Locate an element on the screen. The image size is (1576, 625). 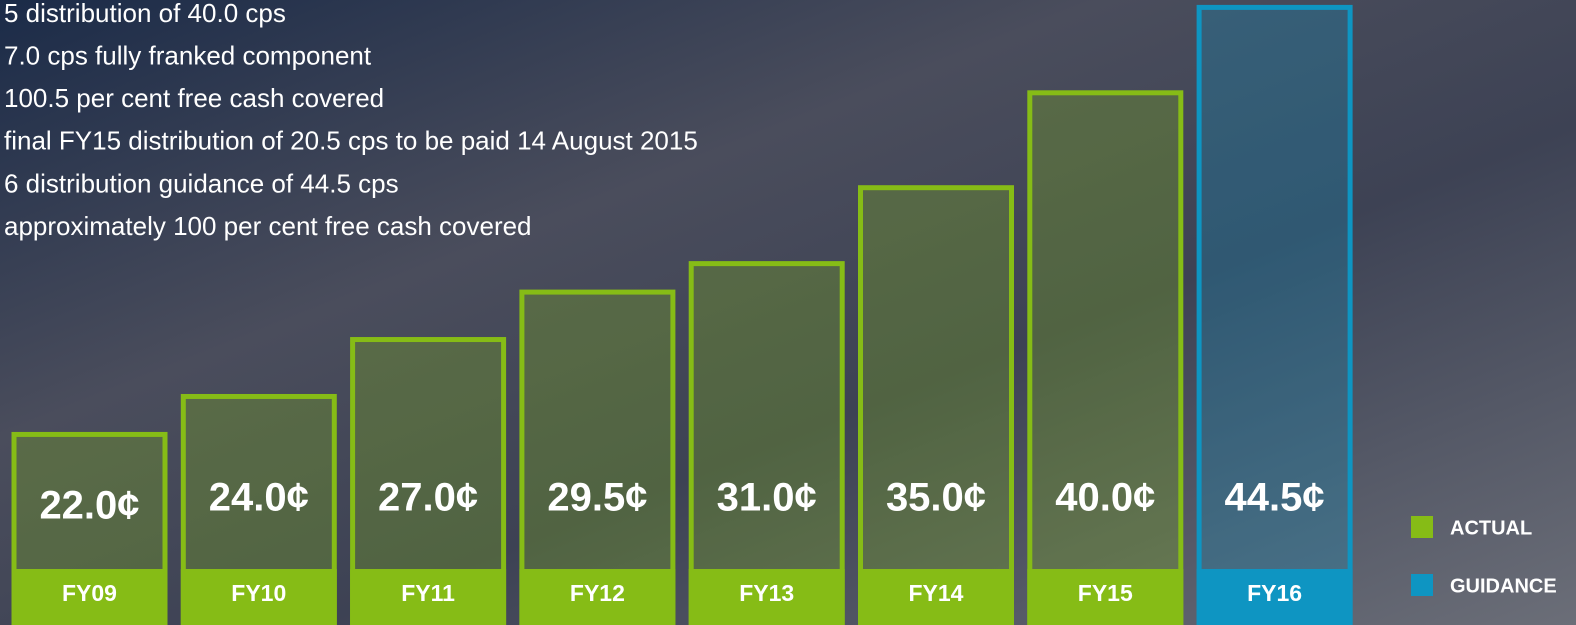
value-label: 27.0¢ is located at coordinates (428, 498).